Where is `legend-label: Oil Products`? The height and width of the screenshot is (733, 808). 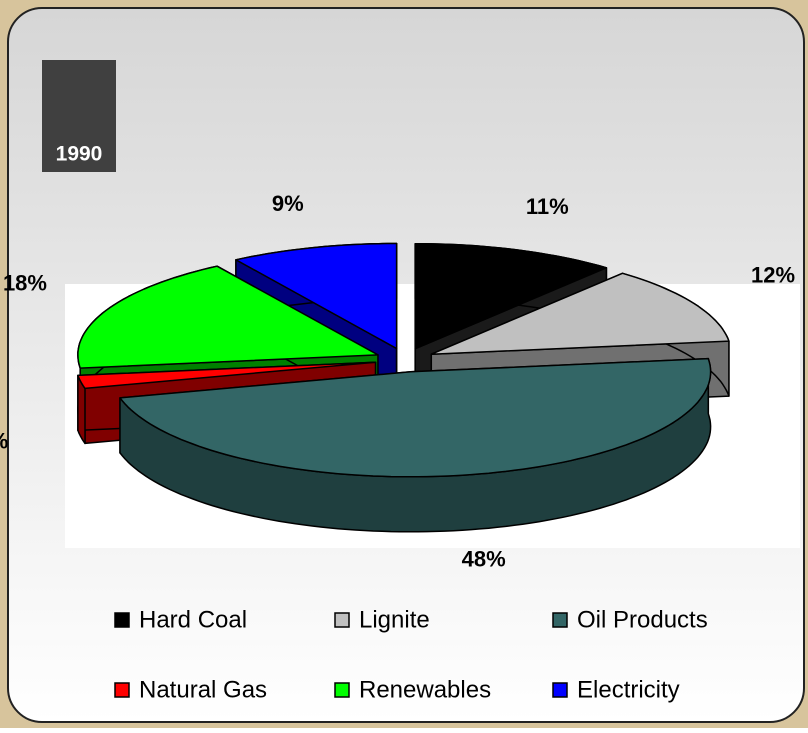 legend-label: Oil Products is located at coordinates (642, 619).